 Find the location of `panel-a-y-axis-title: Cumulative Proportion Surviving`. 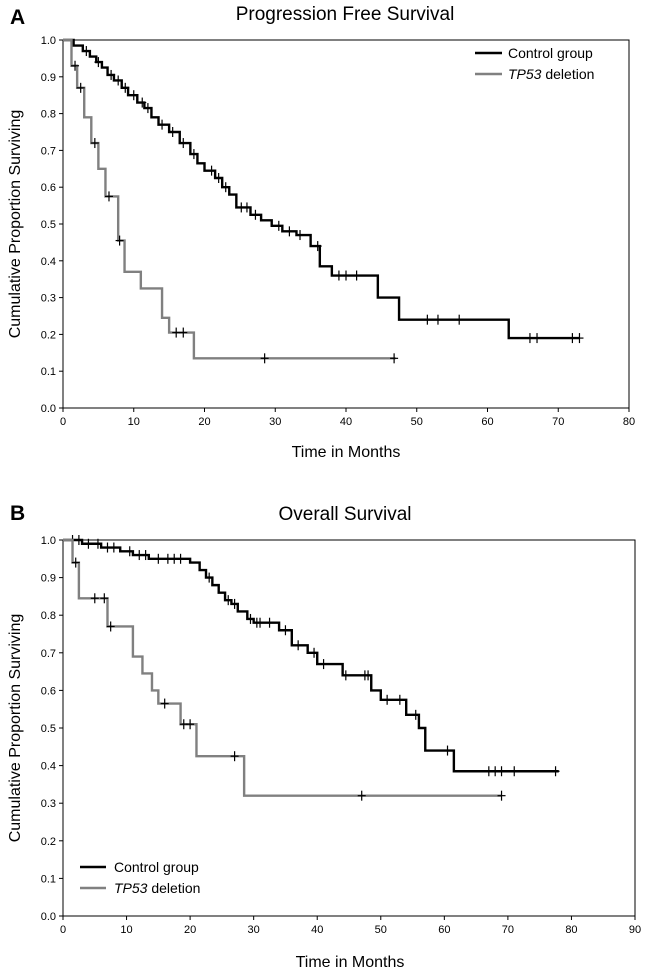

panel-a-y-axis-title: Cumulative Proportion Surviving is located at coordinates (15, 224).